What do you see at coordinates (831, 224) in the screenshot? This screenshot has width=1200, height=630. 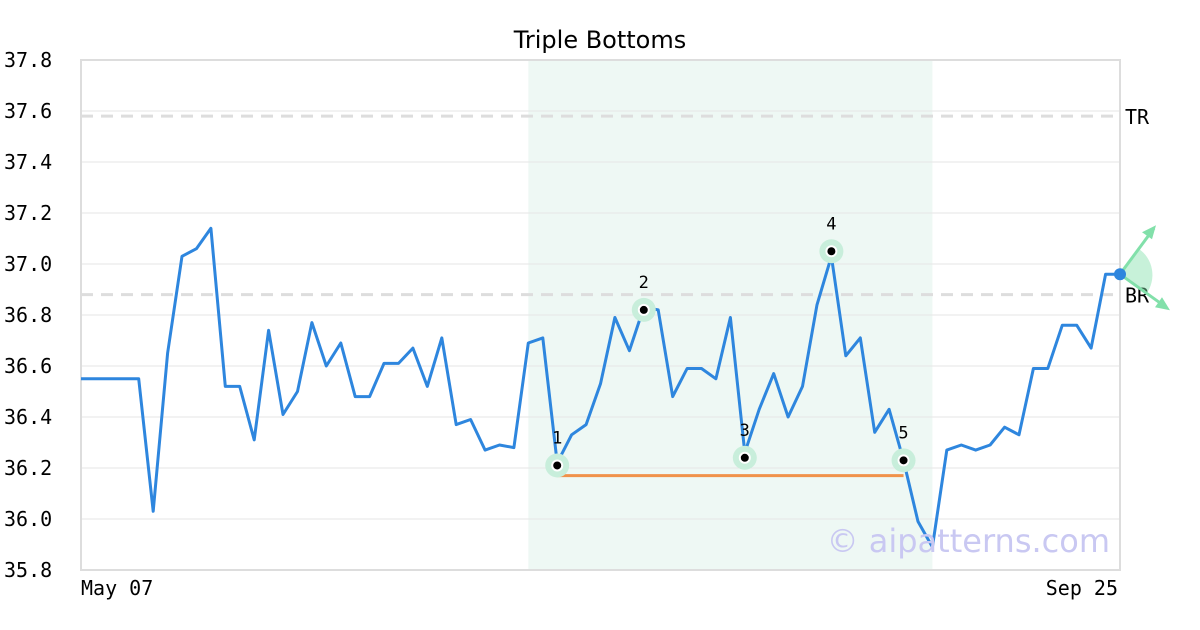 I see `pattern-point-label: 4` at bounding box center [831, 224].